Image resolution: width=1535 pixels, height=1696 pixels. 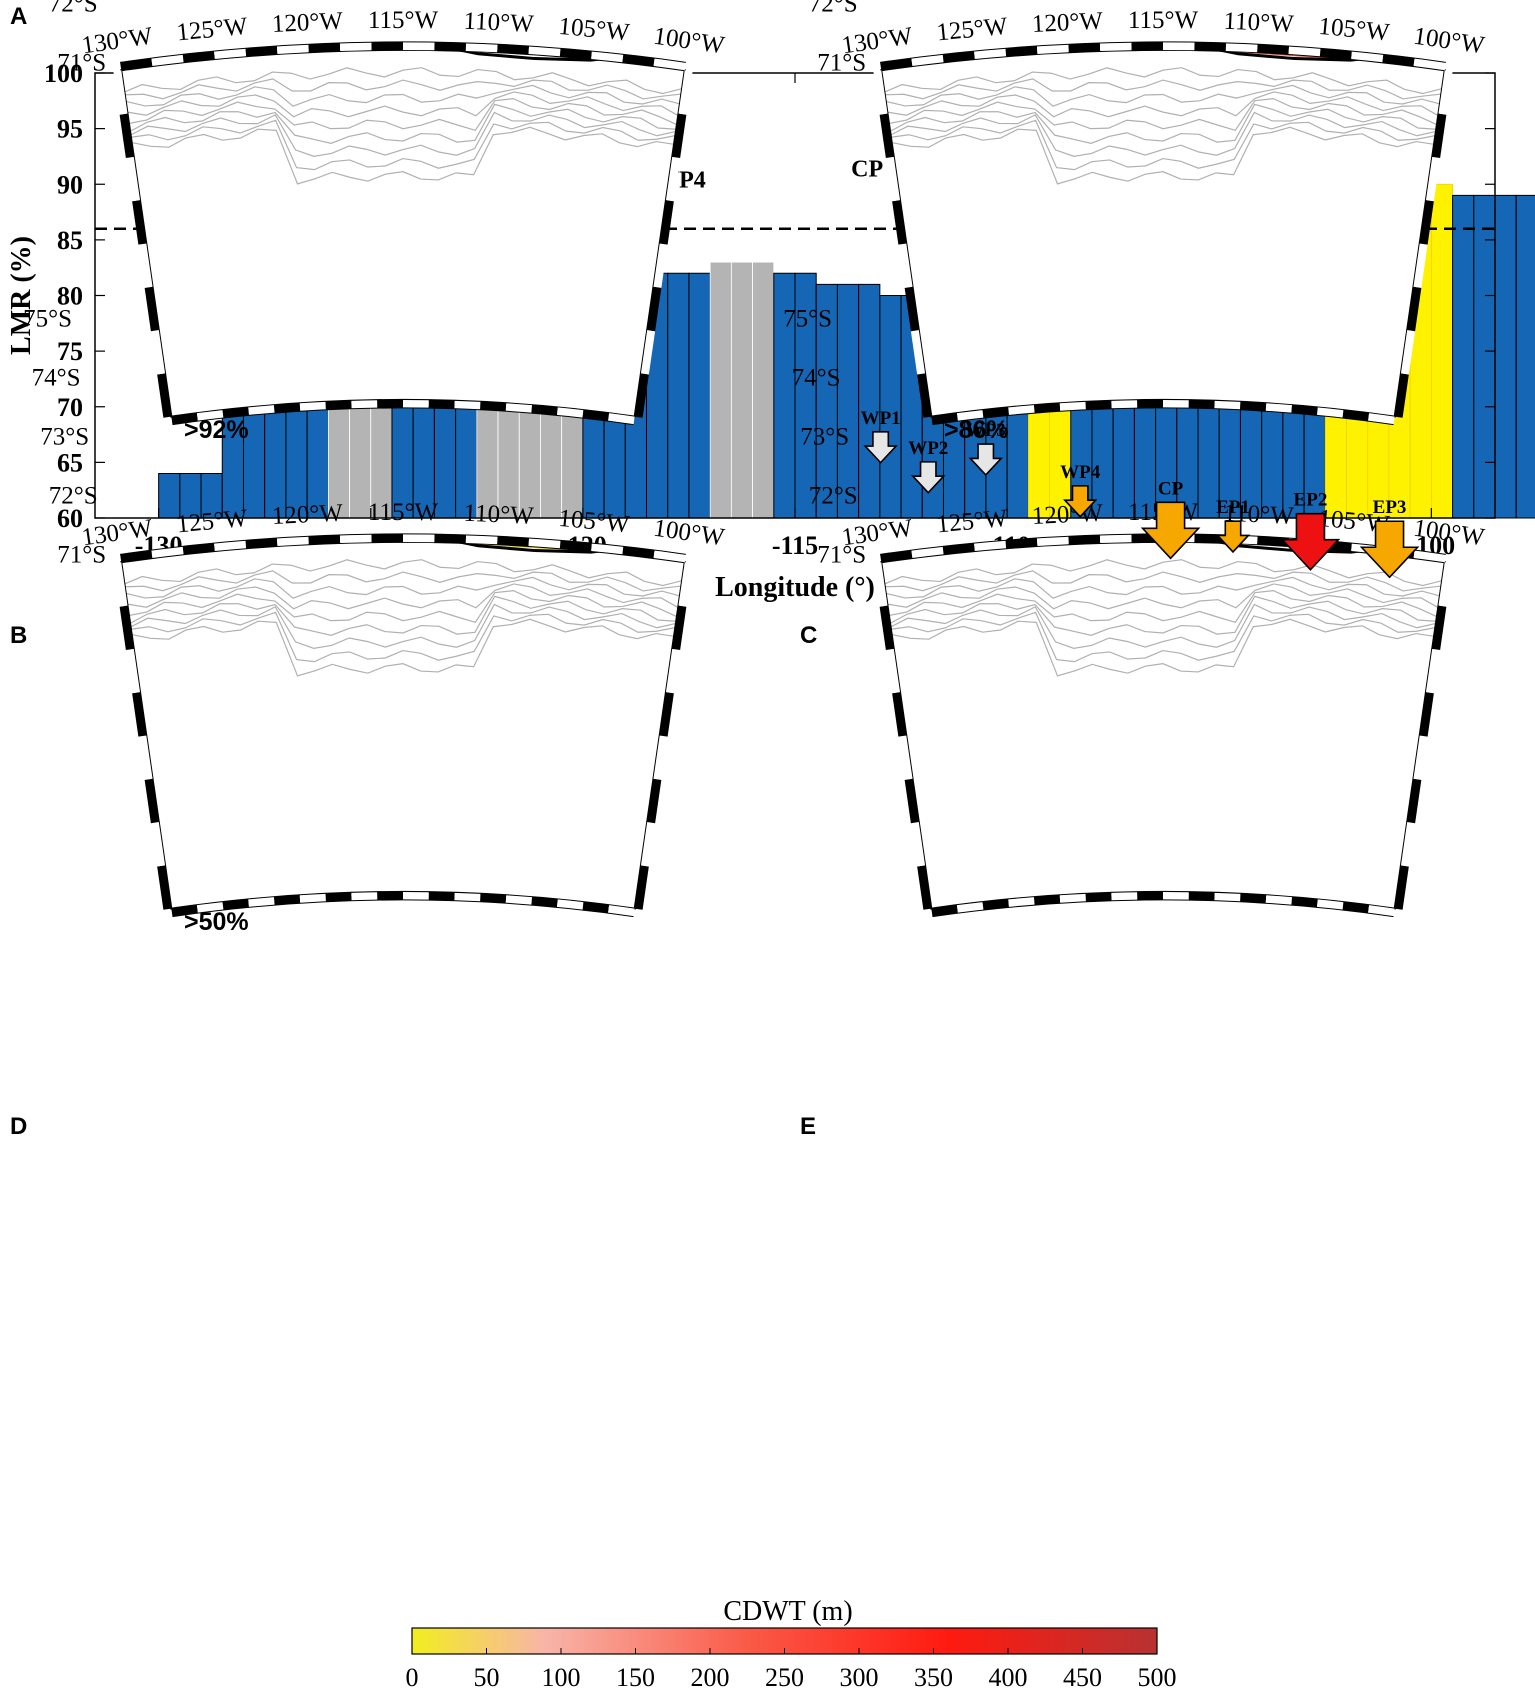 What do you see at coordinates (1157, 1677) in the screenshot?
I see `colorbar-tick-label: 500` at bounding box center [1157, 1677].